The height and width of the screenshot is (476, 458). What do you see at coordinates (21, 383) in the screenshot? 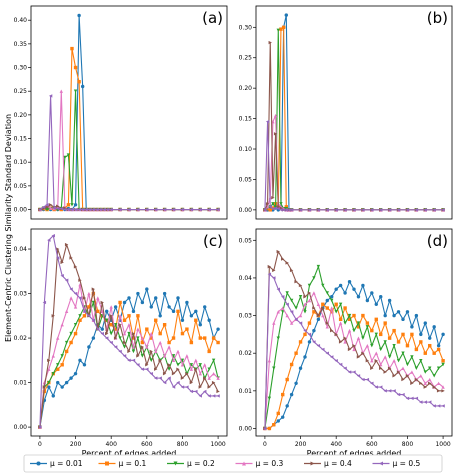
I see `y-tick-label: 0.01` at bounding box center [21, 383].